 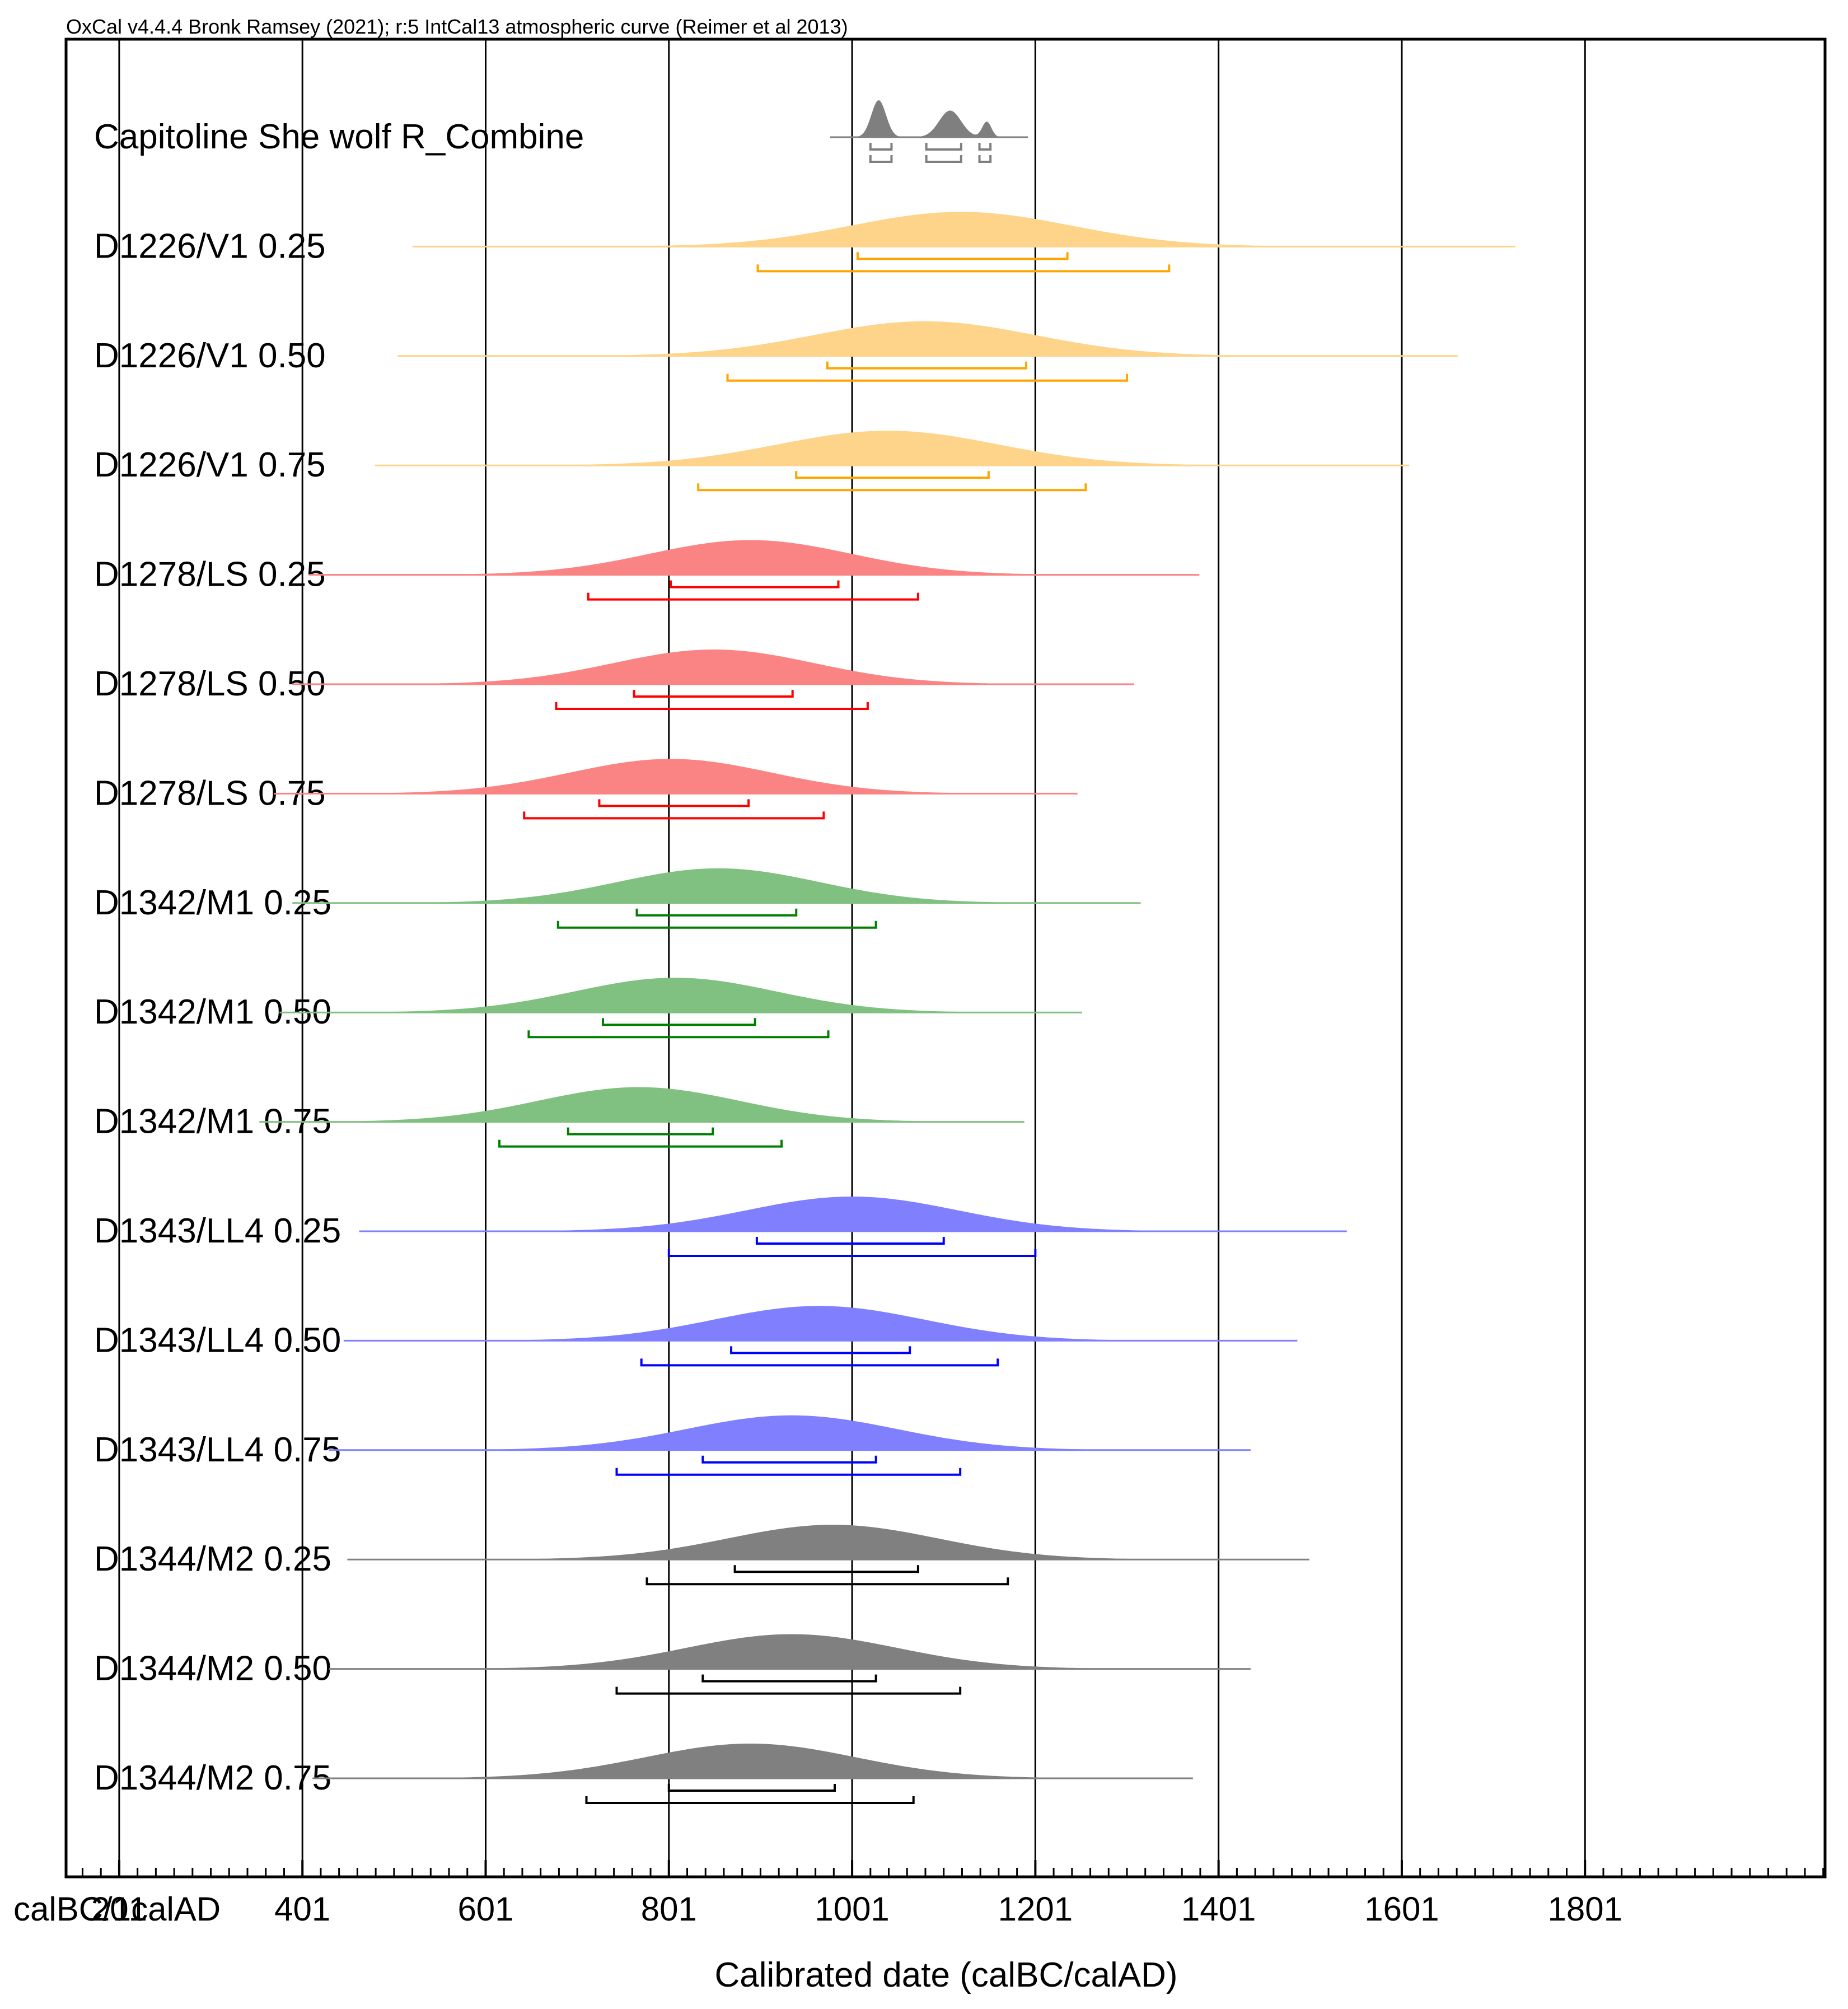 What do you see at coordinates (1401, 1909) in the screenshot?
I see `x-tick-label: 1601` at bounding box center [1401, 1909].